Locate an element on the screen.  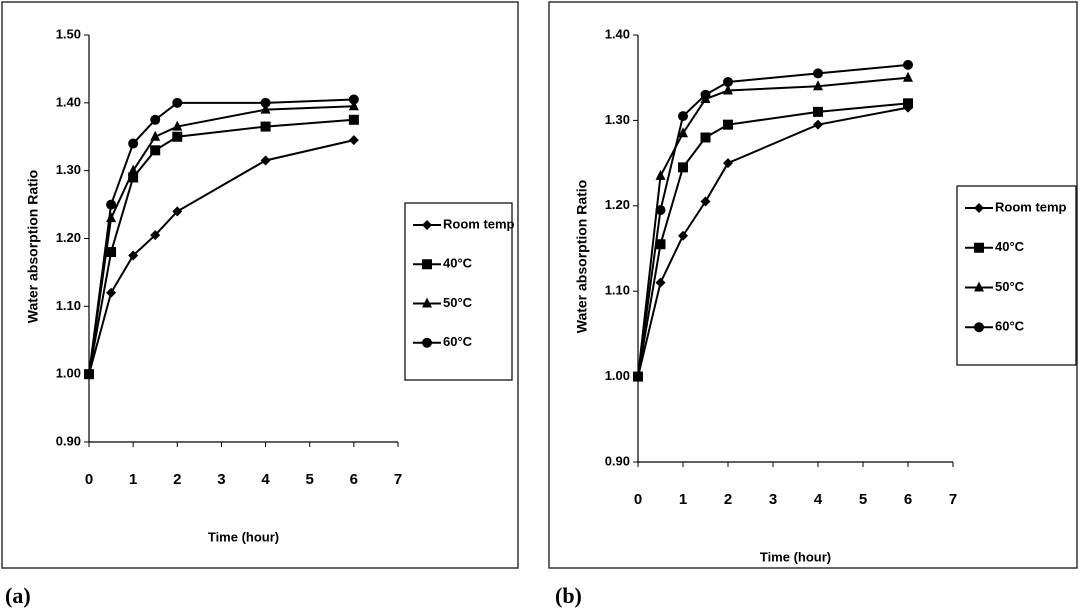
caption: (a) is located at coordinates (18, 595).